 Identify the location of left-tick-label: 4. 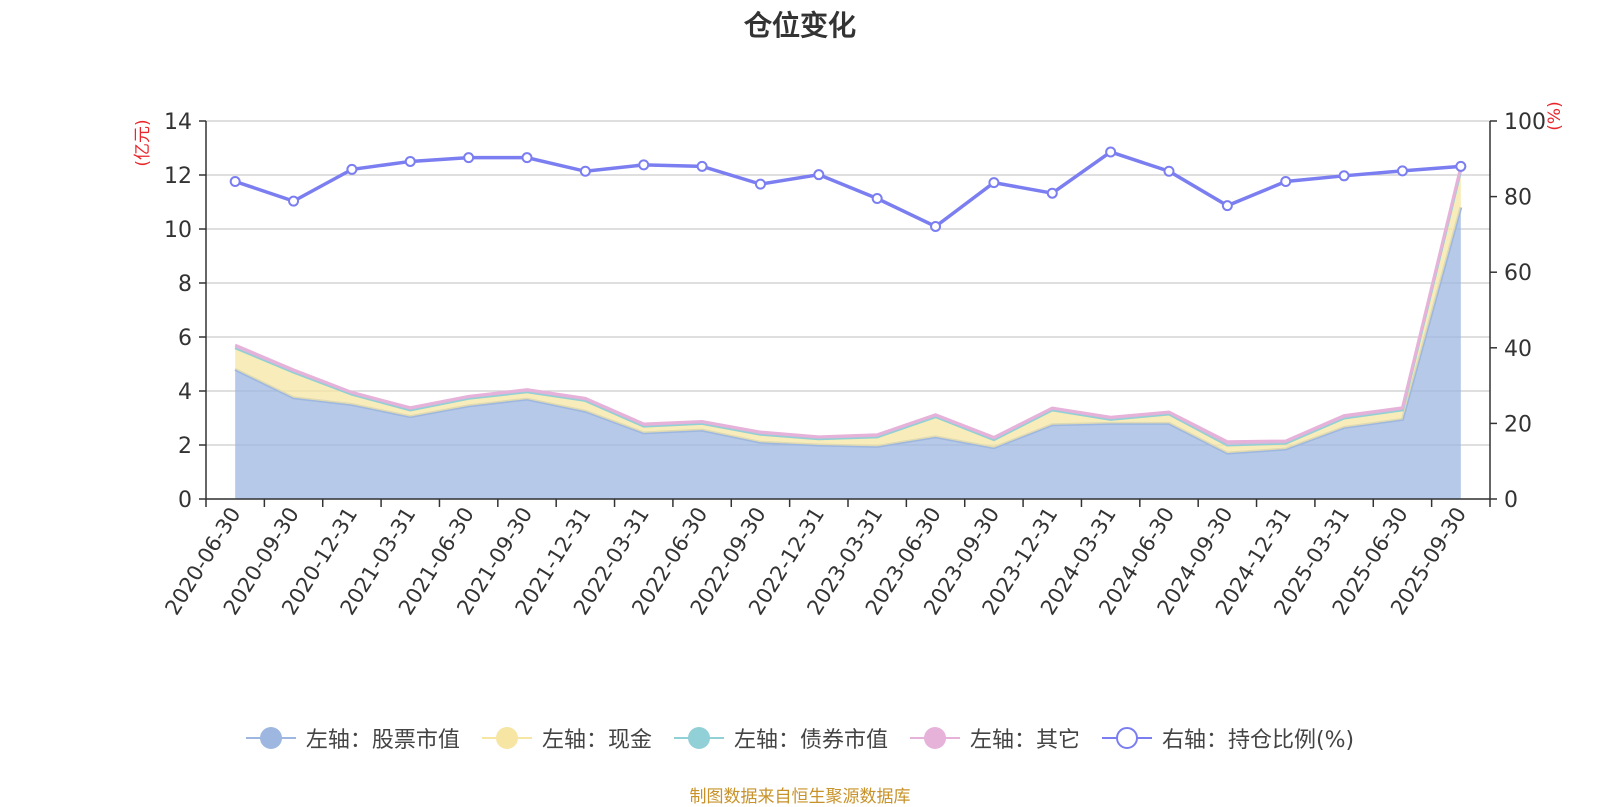
(185, 392).